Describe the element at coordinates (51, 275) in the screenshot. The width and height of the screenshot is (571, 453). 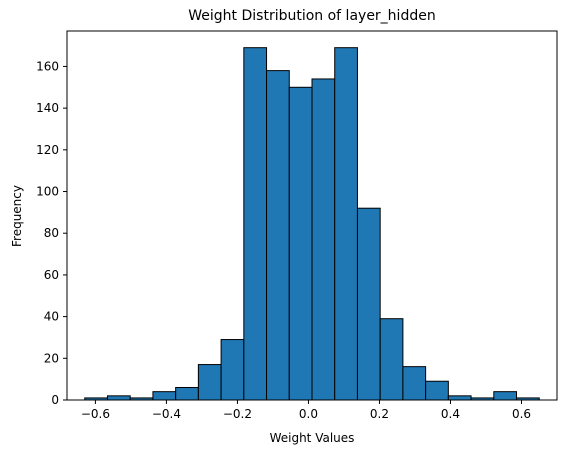
I see `y-tick-label: 60` at that location.